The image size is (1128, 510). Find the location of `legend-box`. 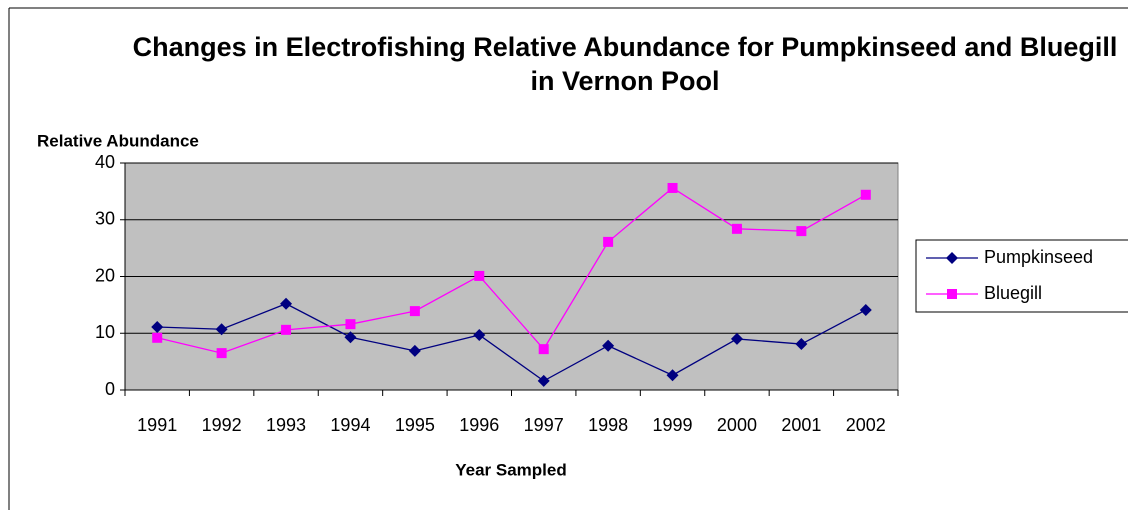

legend-box is located at coordinates (1021, 276).